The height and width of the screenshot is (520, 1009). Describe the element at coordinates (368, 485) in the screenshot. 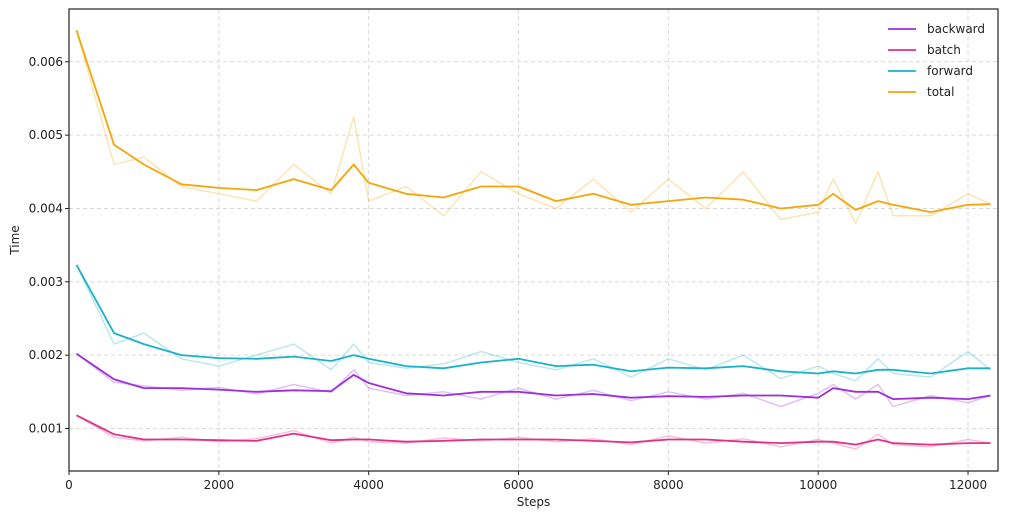

I see `x-tick-label: 4000` at that location.